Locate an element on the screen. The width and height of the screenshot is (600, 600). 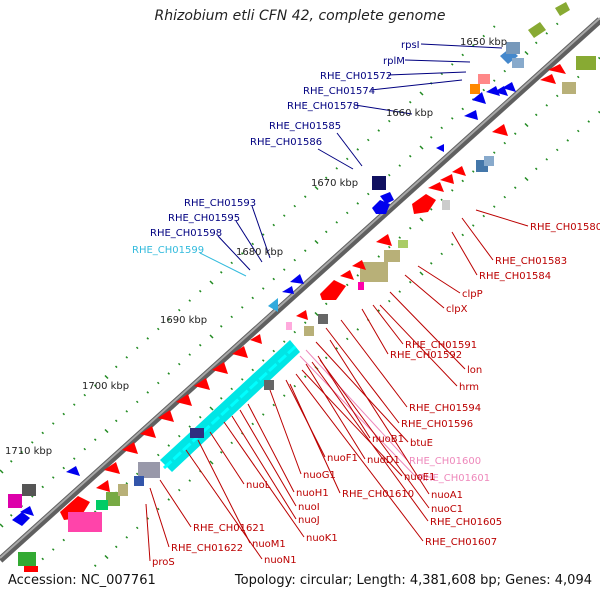
gene-label: nuoG1 is located at coordinates (319, 475).